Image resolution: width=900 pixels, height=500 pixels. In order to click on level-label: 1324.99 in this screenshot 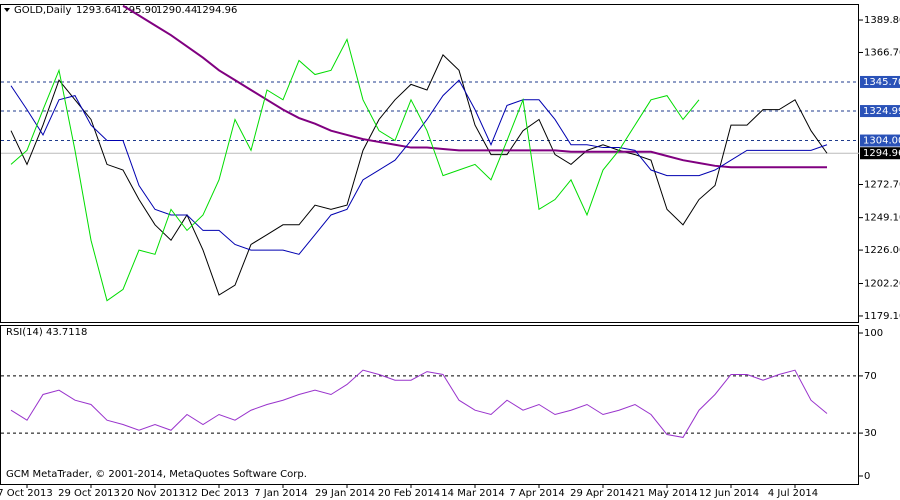, I will do `click(881, 111)`.